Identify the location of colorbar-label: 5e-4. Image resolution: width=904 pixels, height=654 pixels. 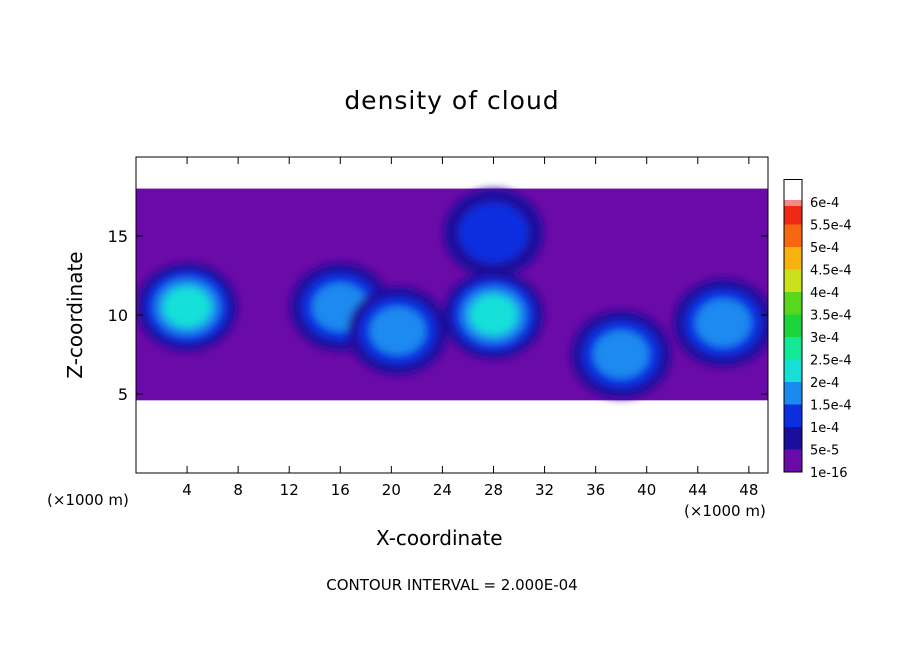
(824, 248).